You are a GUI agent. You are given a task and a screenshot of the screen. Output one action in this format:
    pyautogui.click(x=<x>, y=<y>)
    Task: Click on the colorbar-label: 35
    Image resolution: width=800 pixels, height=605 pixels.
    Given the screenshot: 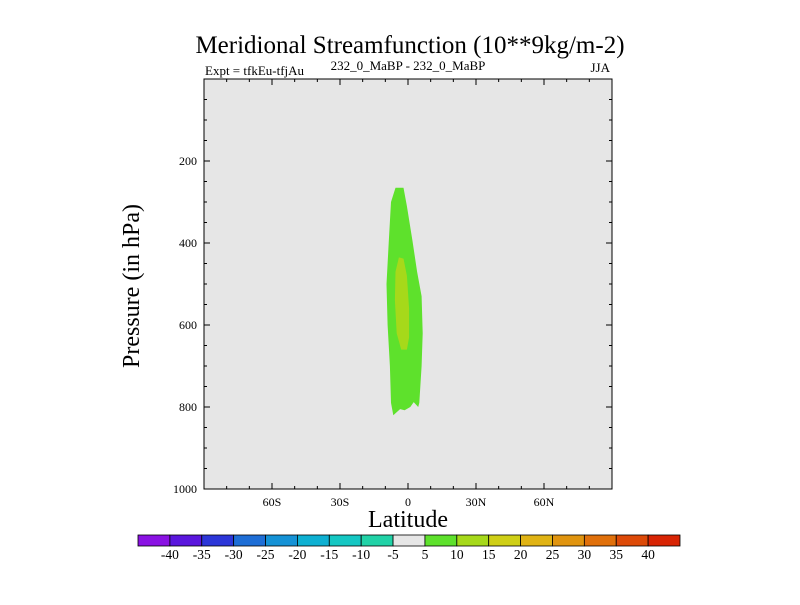 What is the action you would take?
    pyautogui.click(x=616, y=554)
    